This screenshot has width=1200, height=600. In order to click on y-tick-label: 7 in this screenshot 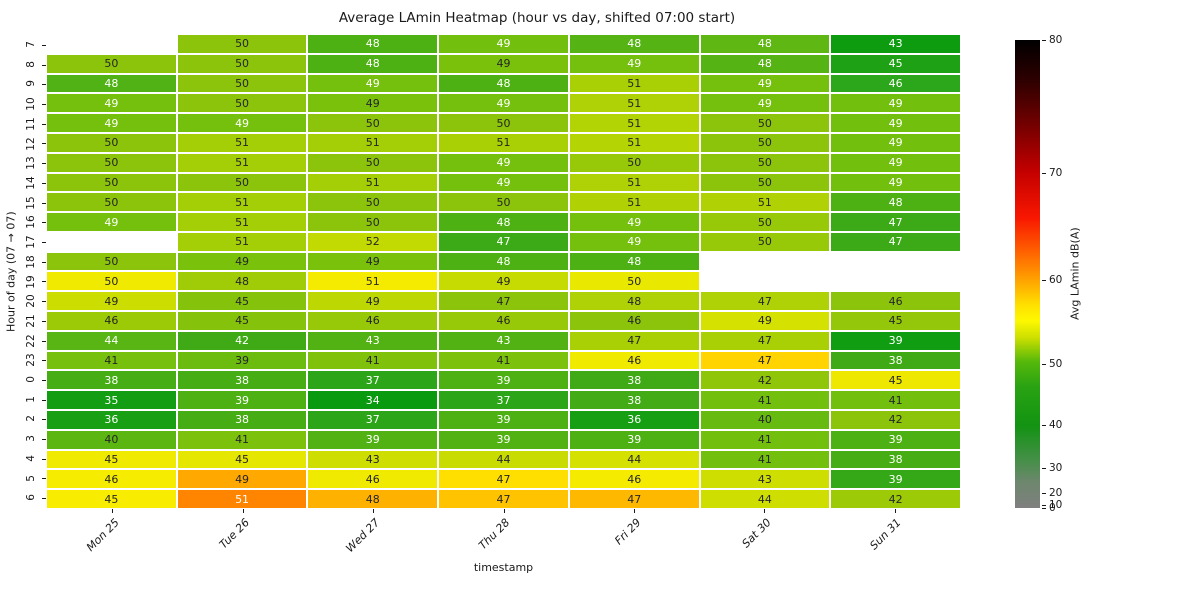, I will do `click(31, 45)`.